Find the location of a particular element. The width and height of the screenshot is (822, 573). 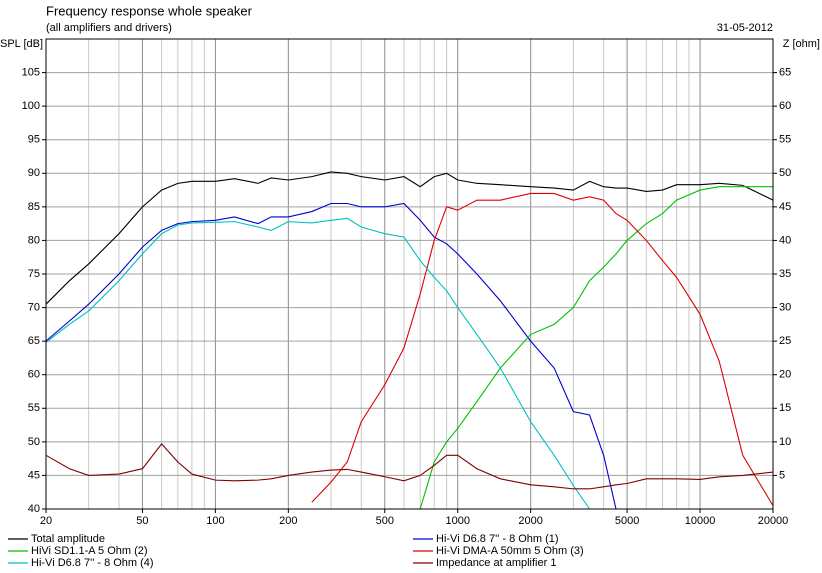

y2-tick-label: 60 is located at coordinates (785, 106).